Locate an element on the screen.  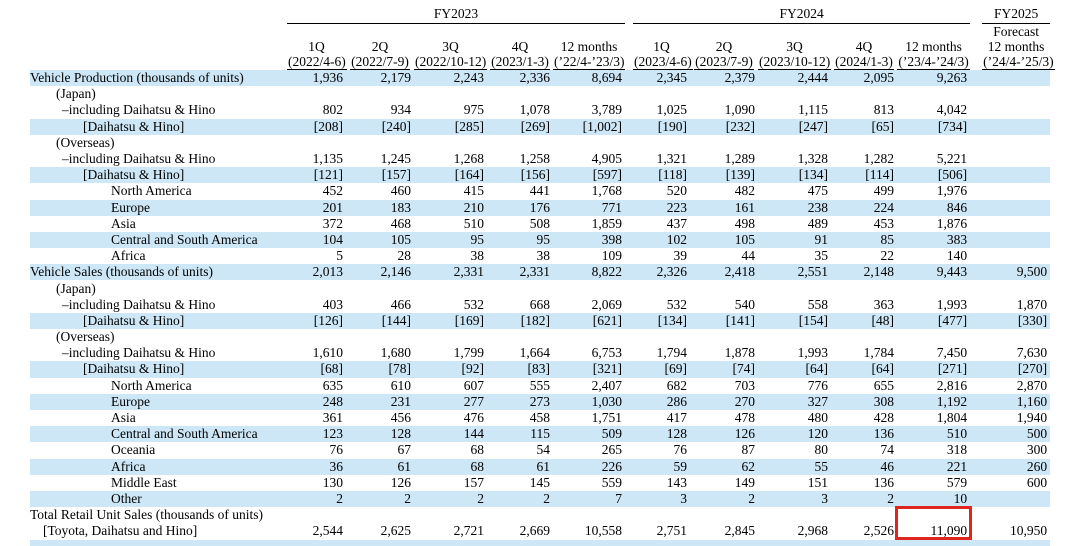
value-cell: 10 is located at coordinates (934, 499).